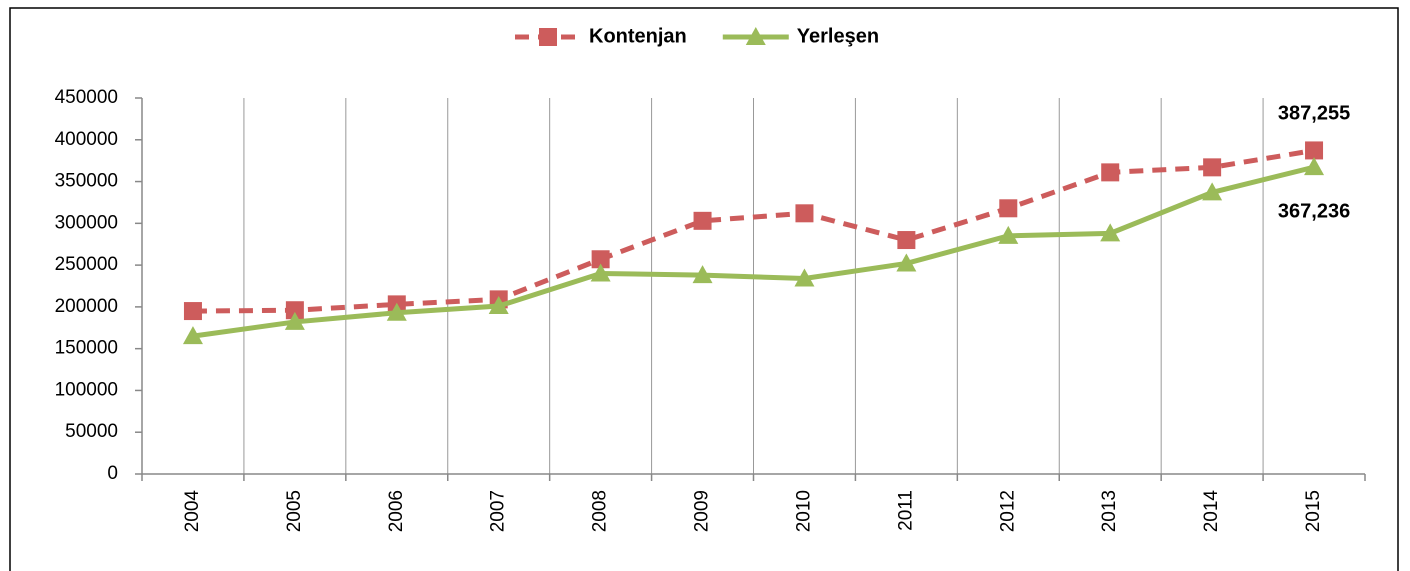  What do you see at coordinates (86, 306) in the screenshot?
I see `y-tick-label: 200000` at bounding box center [86, 306].